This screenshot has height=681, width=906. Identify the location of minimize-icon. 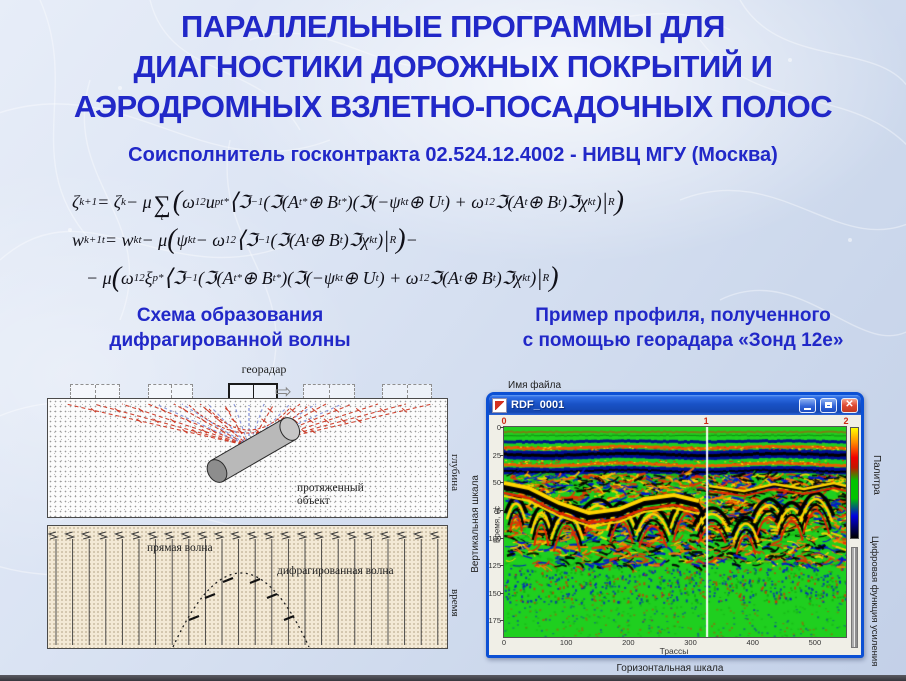
(807, 408).